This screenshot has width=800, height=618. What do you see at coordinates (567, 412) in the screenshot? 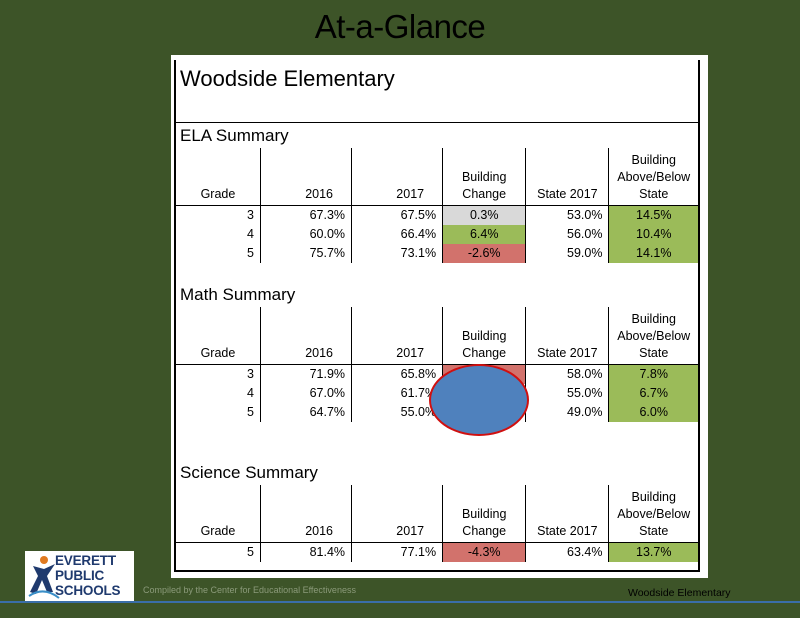
I see `cell-state: 49.0%` at bounding box center [567, 412].